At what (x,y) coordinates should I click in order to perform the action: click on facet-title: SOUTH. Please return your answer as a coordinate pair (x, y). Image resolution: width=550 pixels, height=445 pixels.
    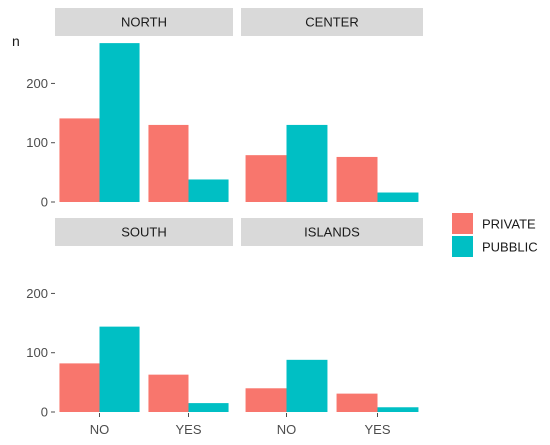
    Looking at the image, I should click on (144, 232).